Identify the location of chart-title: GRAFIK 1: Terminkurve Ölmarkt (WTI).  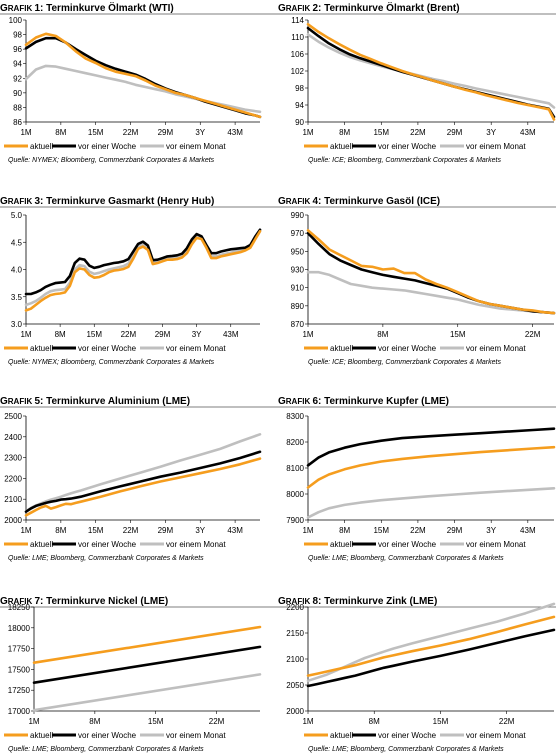
(87, 7).